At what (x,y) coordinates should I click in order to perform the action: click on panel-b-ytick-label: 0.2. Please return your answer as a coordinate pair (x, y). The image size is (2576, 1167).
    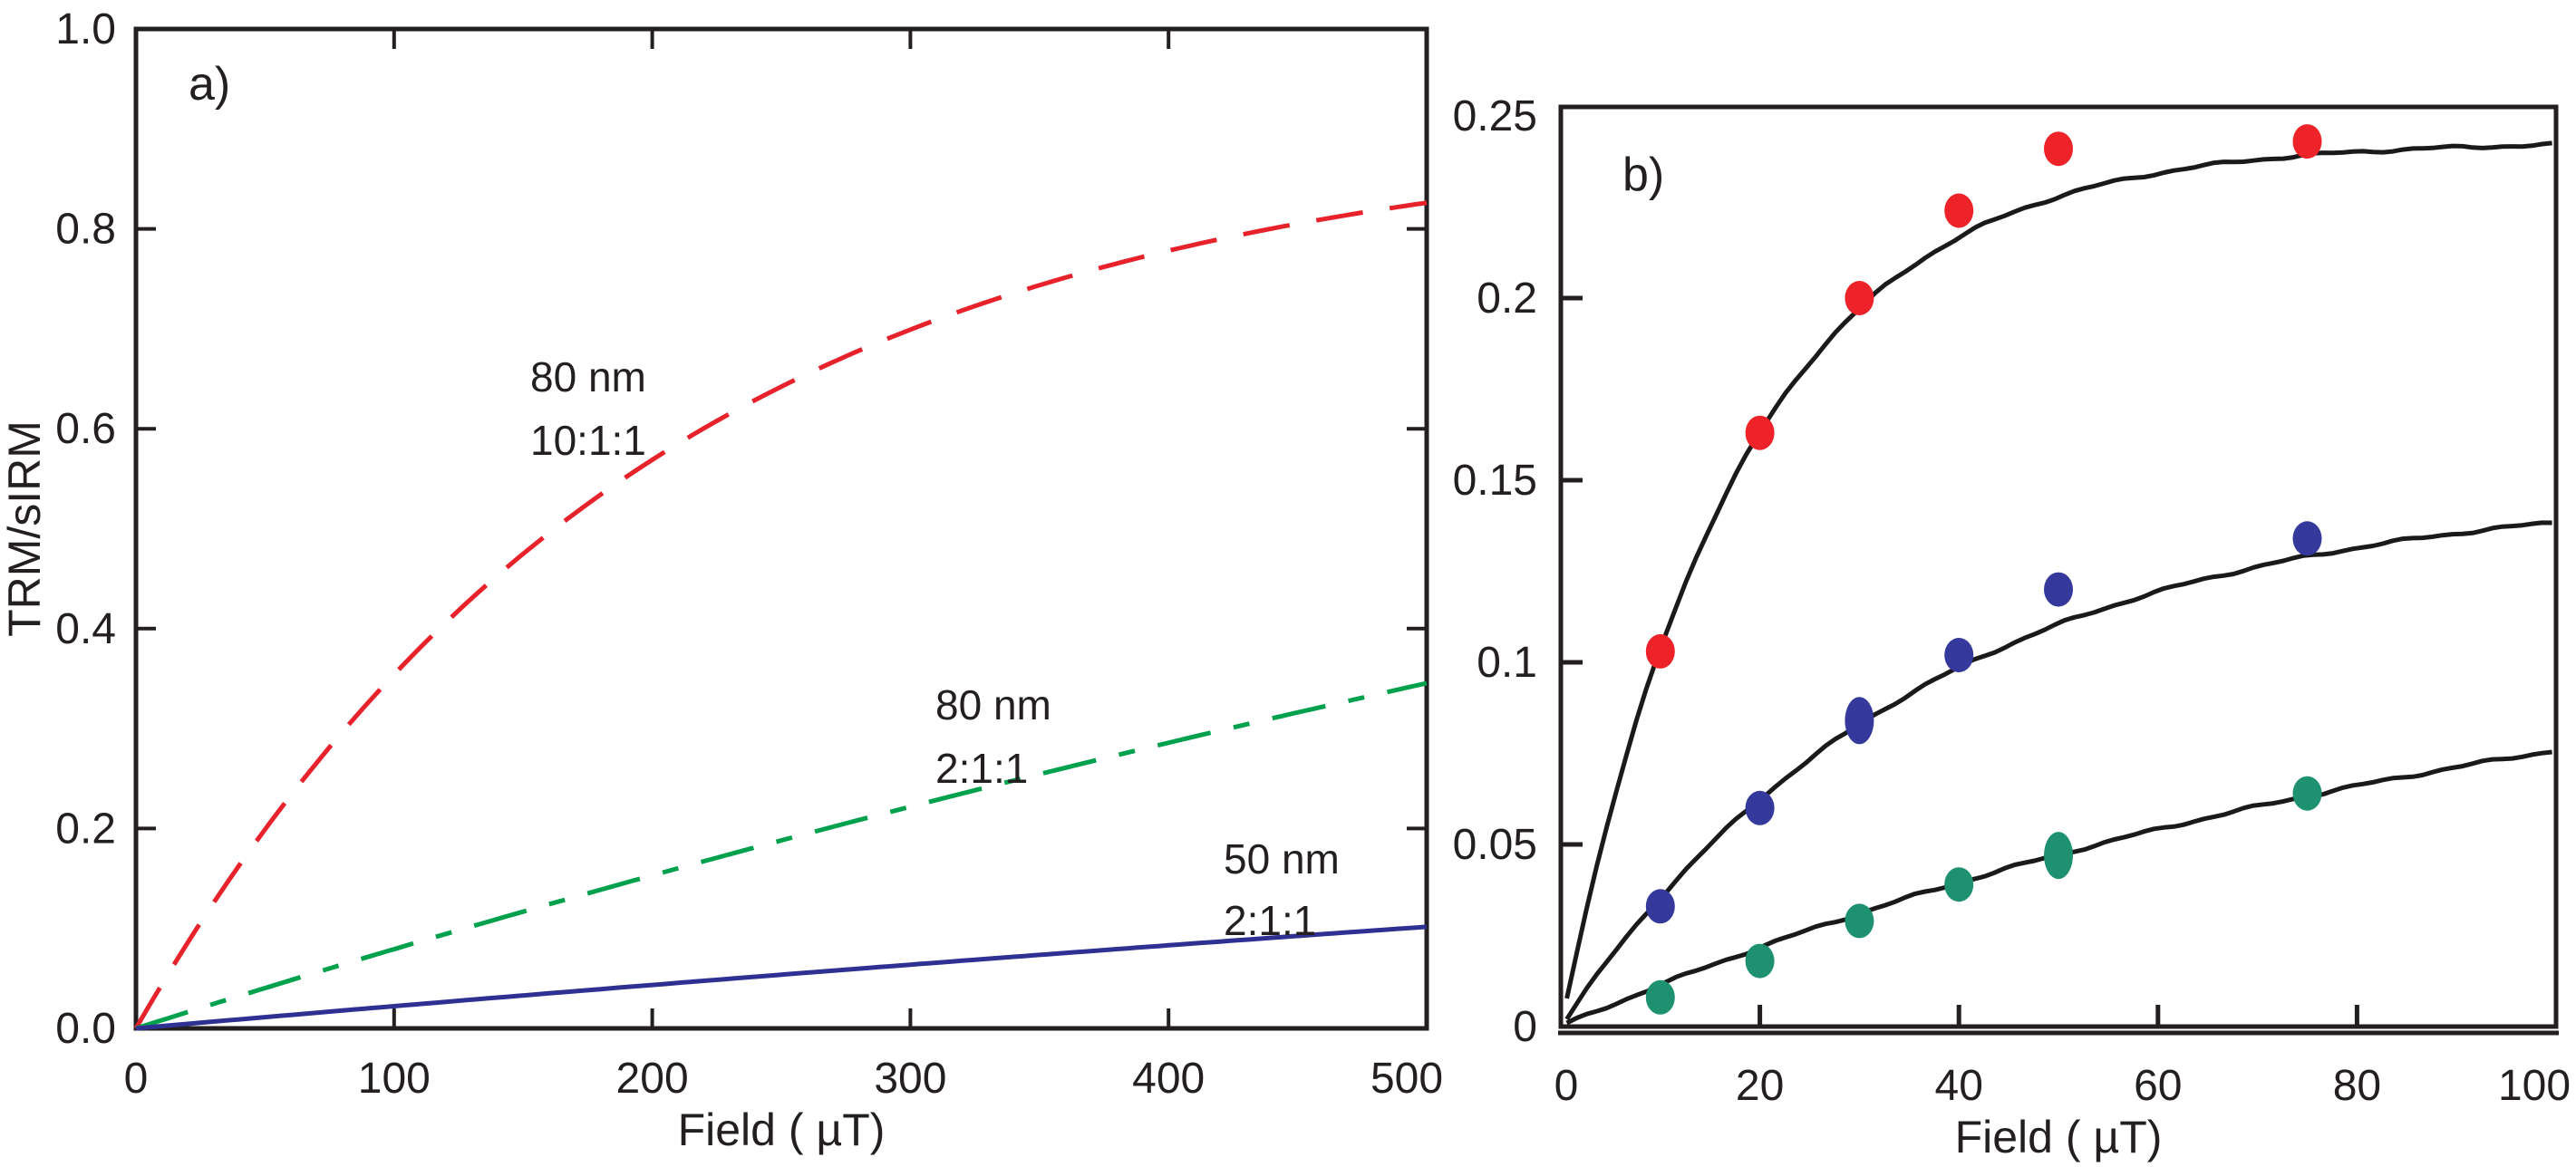
    Looking at the image, I should click on (1507, 299).